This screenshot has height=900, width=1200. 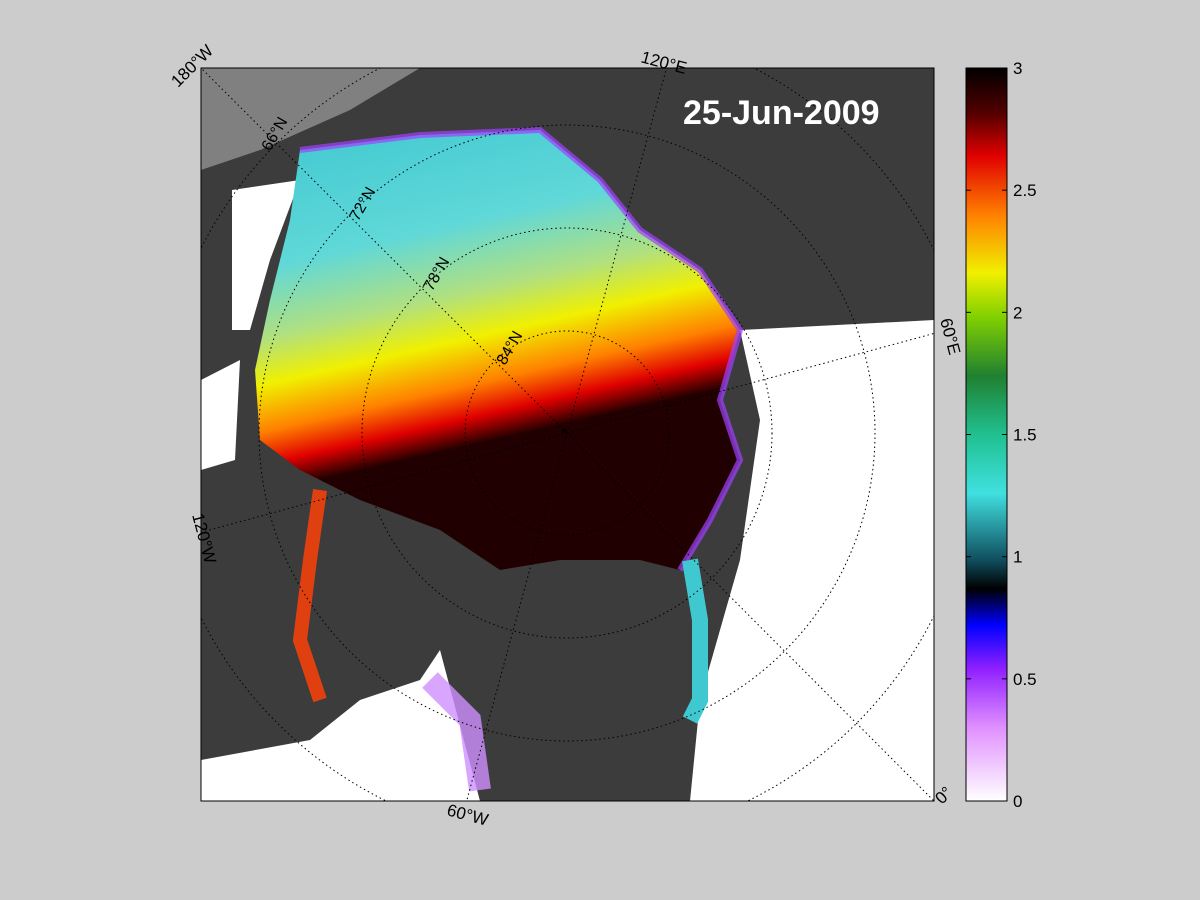 I want to click on open-water-atlantic, so click(x=812, y=560).